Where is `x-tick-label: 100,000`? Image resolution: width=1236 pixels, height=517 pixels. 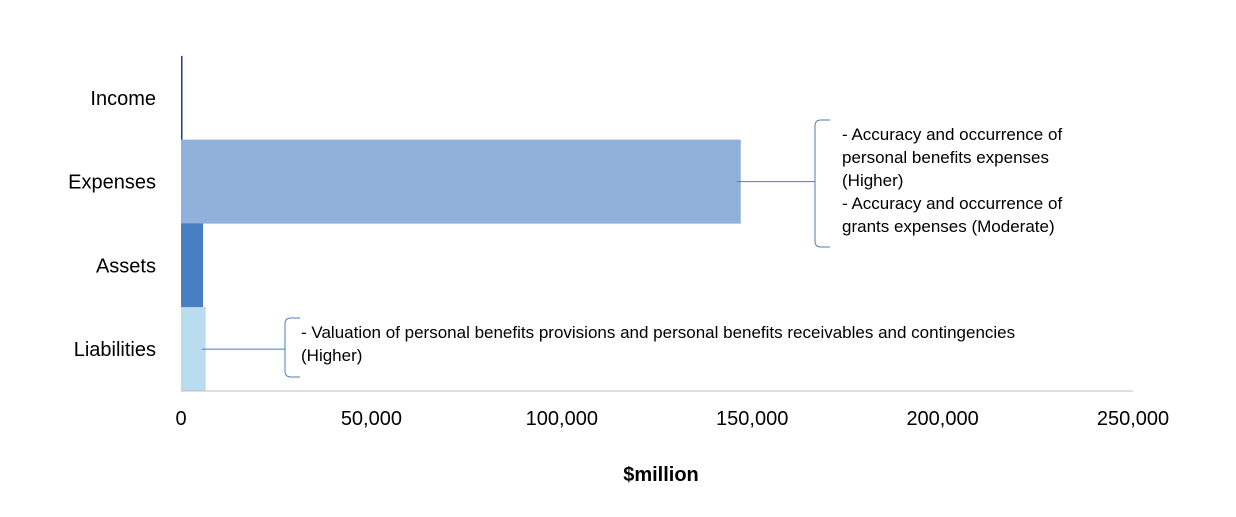 x-tick-label: 100,000 is located at coordinates (562, 419).